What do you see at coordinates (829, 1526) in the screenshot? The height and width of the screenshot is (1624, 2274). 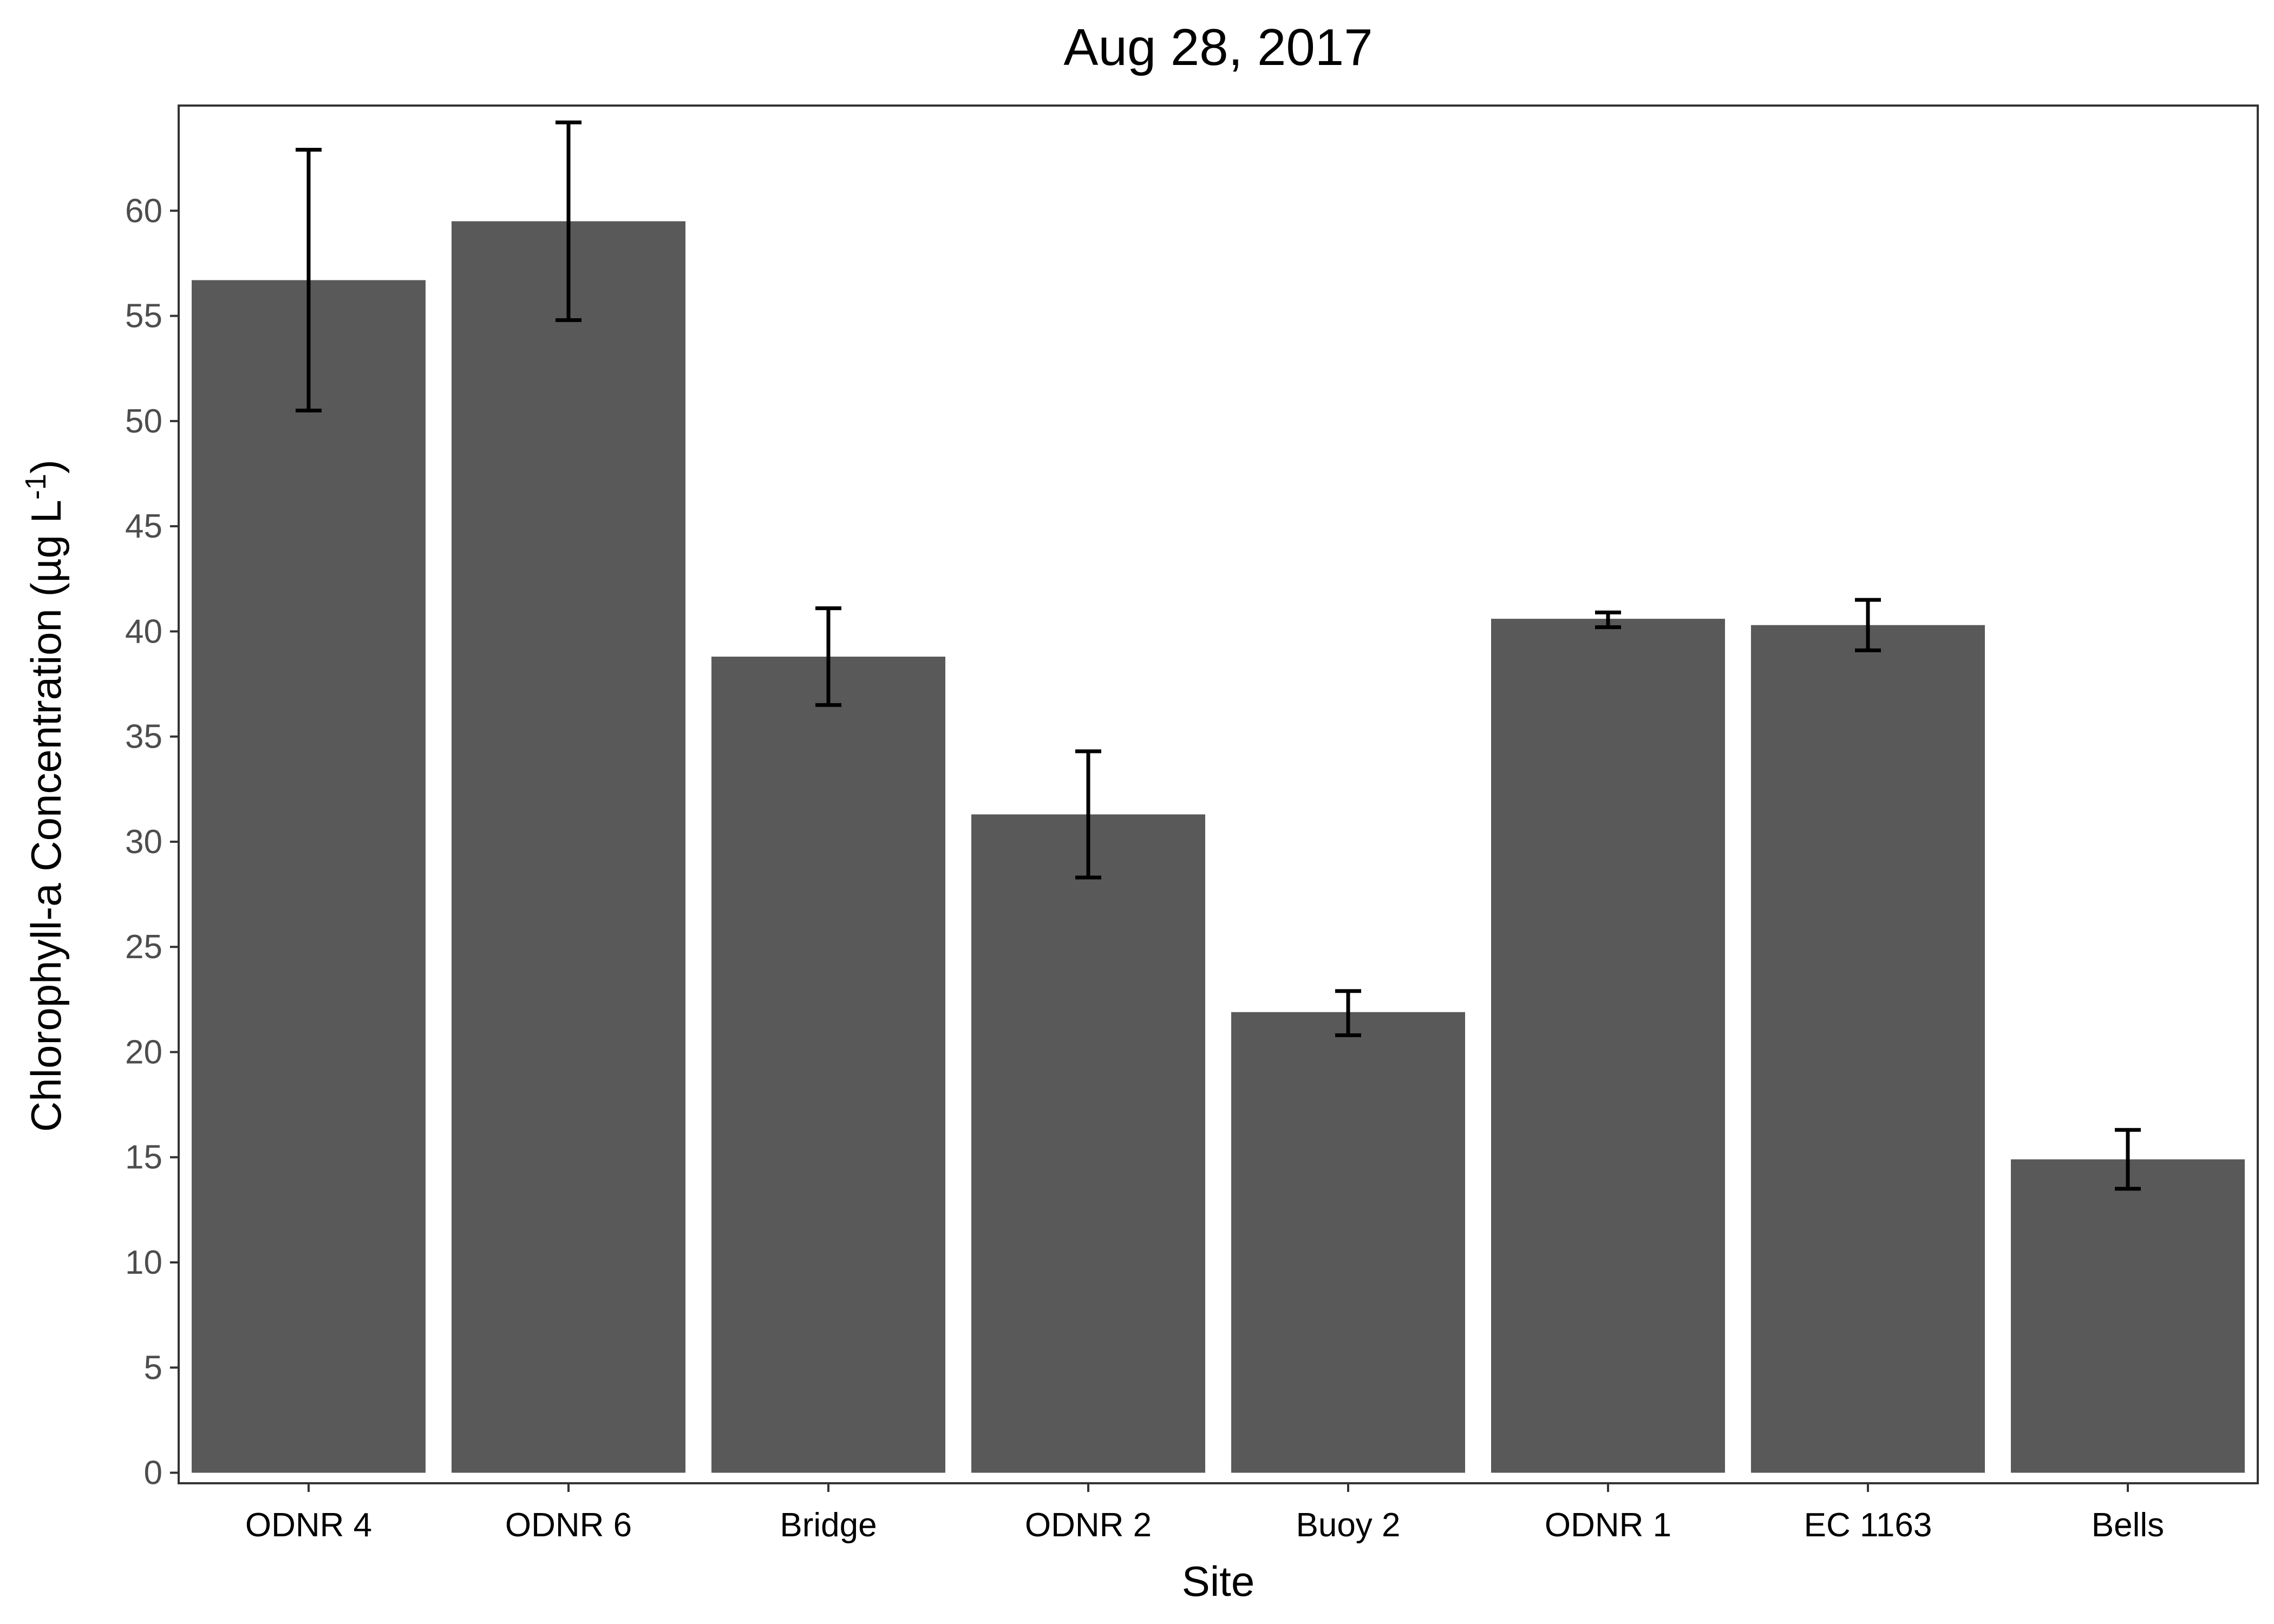 I see `x-tick-label: Bridge` at bounding box center [829, 1526].